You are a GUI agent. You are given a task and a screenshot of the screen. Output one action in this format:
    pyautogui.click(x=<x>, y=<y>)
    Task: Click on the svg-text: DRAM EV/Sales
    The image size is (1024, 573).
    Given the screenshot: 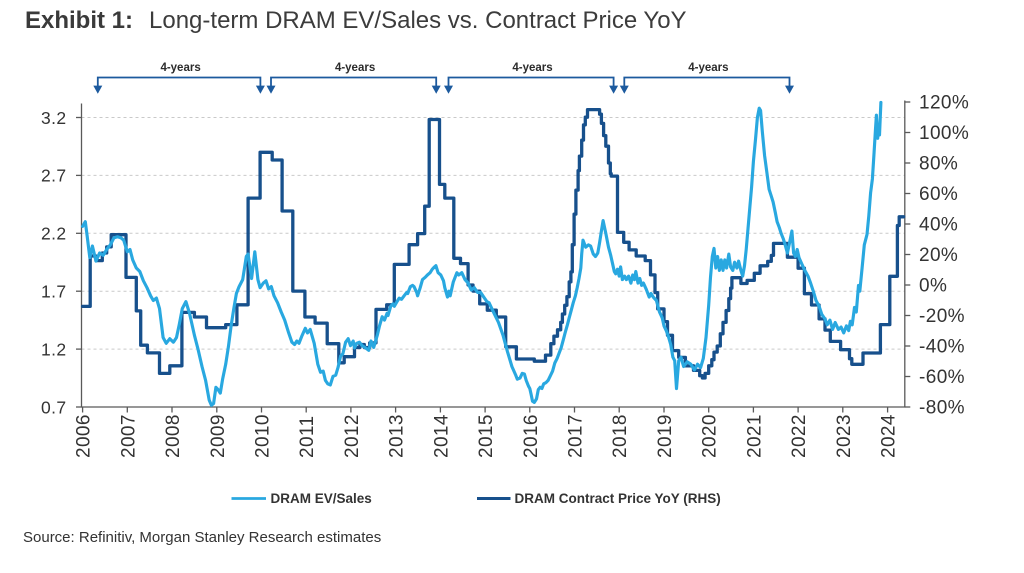 What is the action you would take?
    pyautogui.click(x=321, y=498)
    